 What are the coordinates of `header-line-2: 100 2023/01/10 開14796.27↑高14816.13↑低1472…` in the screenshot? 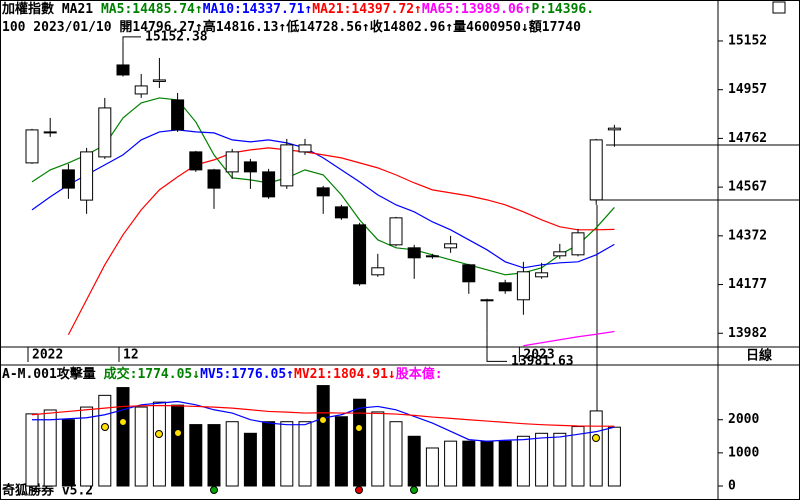 It's located at (291, 27).